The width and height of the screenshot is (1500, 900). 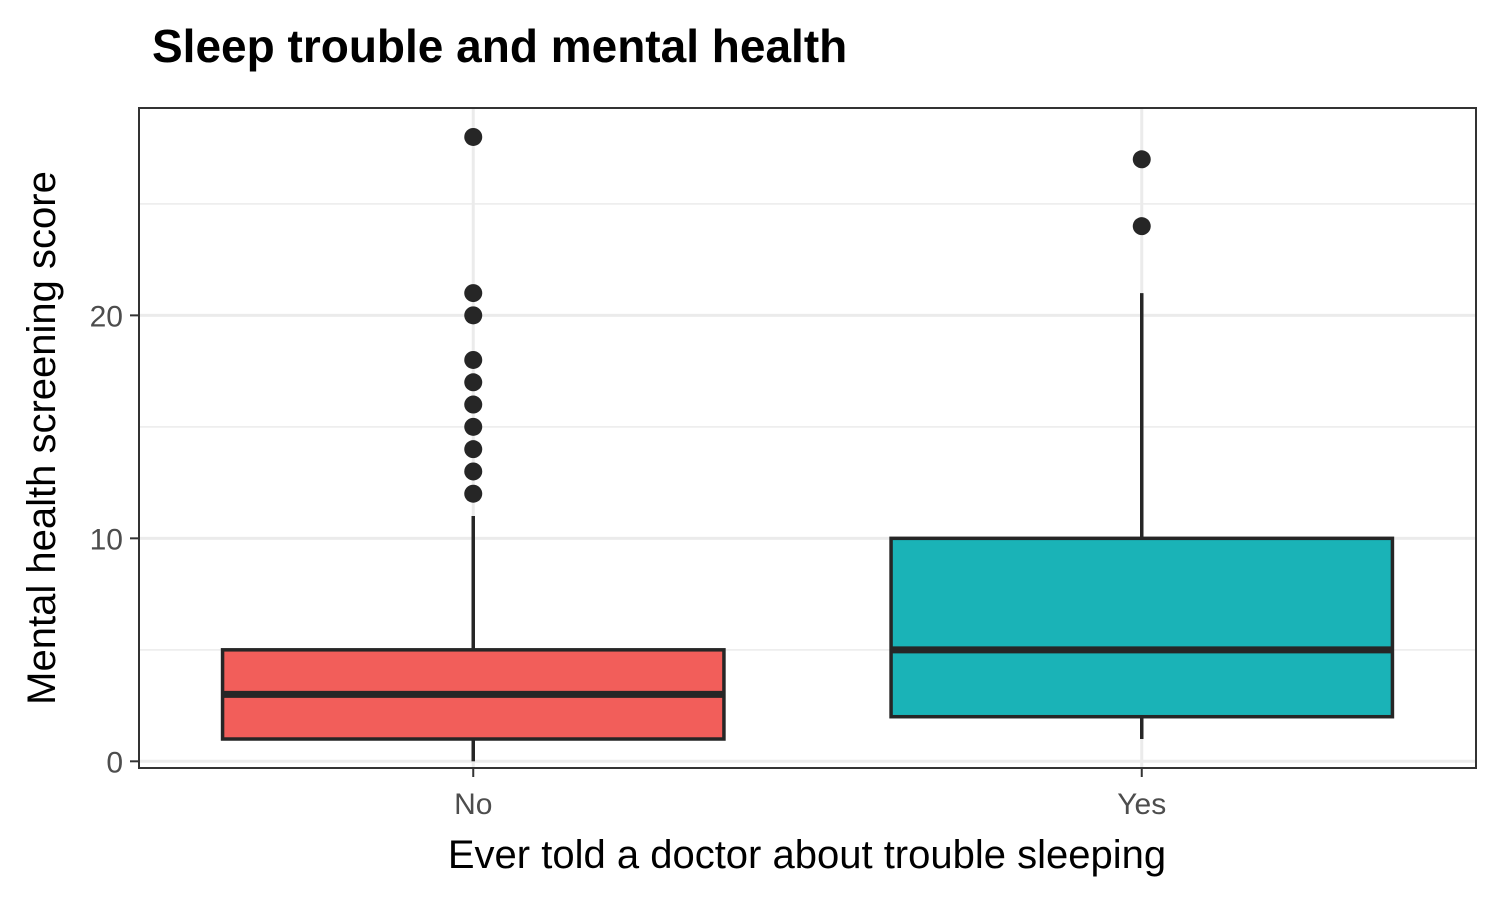 What do you see at coordinates (499, 46) in the screenshot?
I see `chart-title: Sleep trouble and mental health` at bounding box center [499, 46].